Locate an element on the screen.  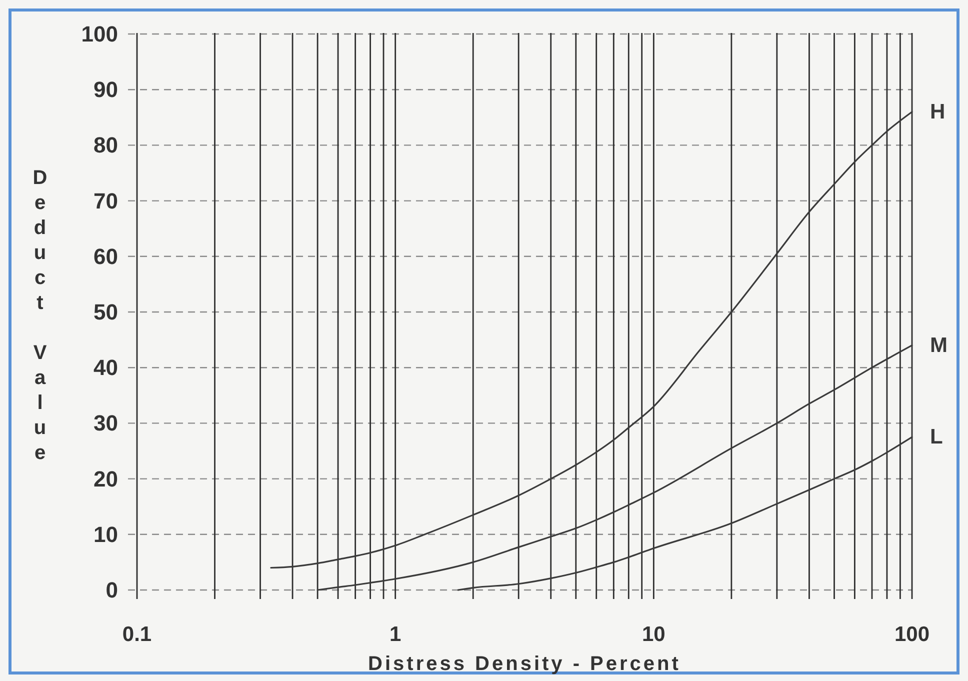
x-tick-label: 10 is located at coordinates (654, 634).